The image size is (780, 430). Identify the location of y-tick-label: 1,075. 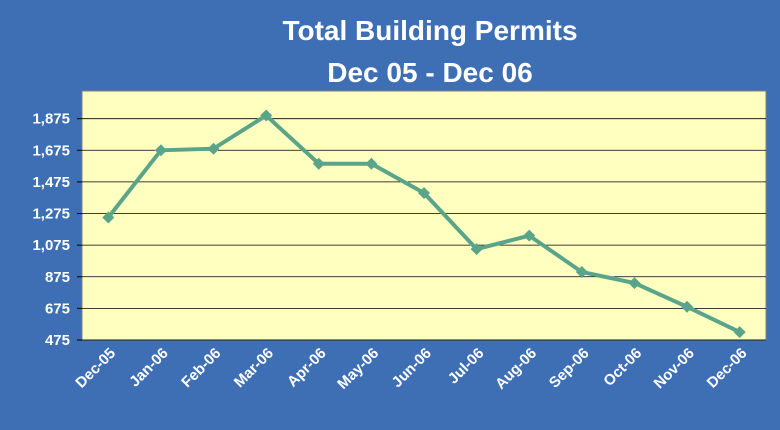
(51, 245).